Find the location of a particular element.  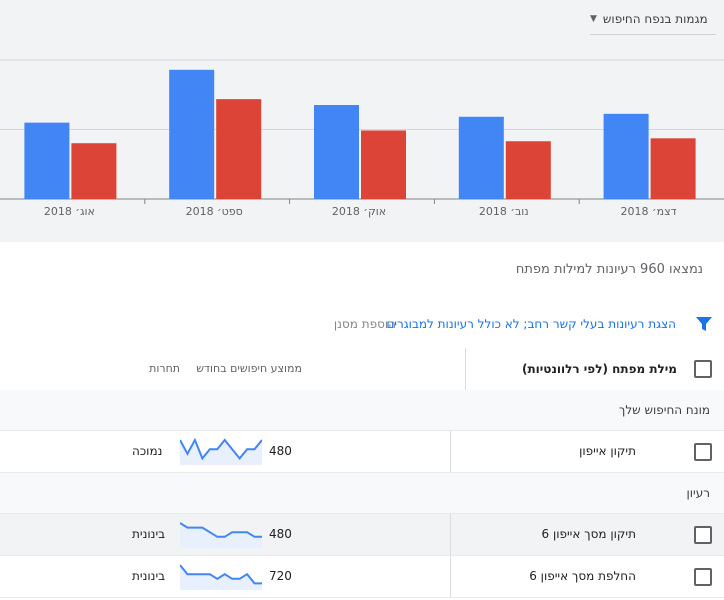

select-all-checkbox is located at coordinates (703, 369).